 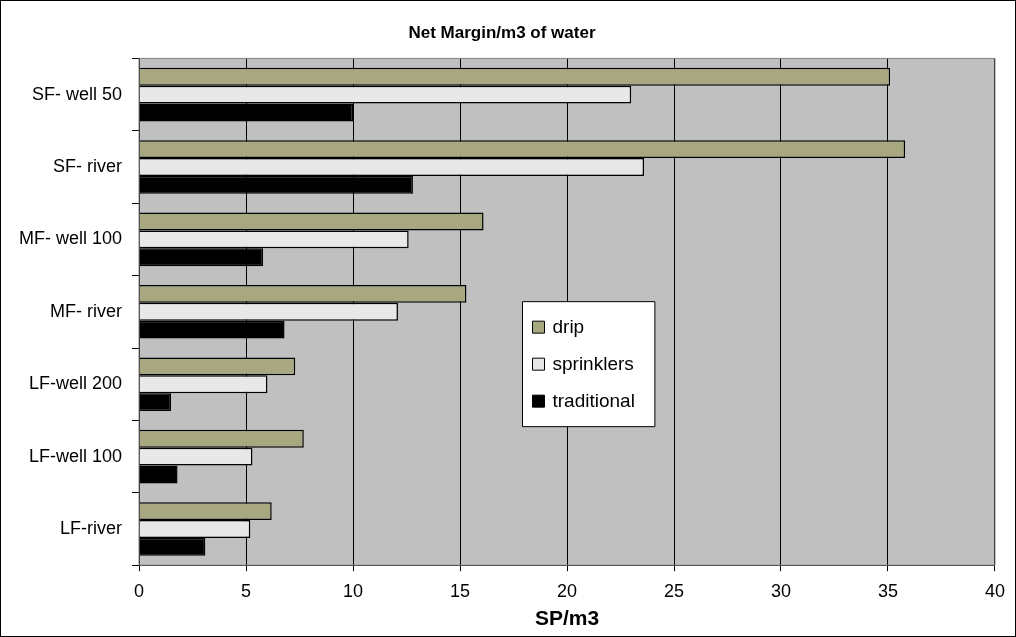 What do you see at coordinates (567, 590) in the screenshot?
I see `x-tick-label: 20` at bounding box center [567, 590].